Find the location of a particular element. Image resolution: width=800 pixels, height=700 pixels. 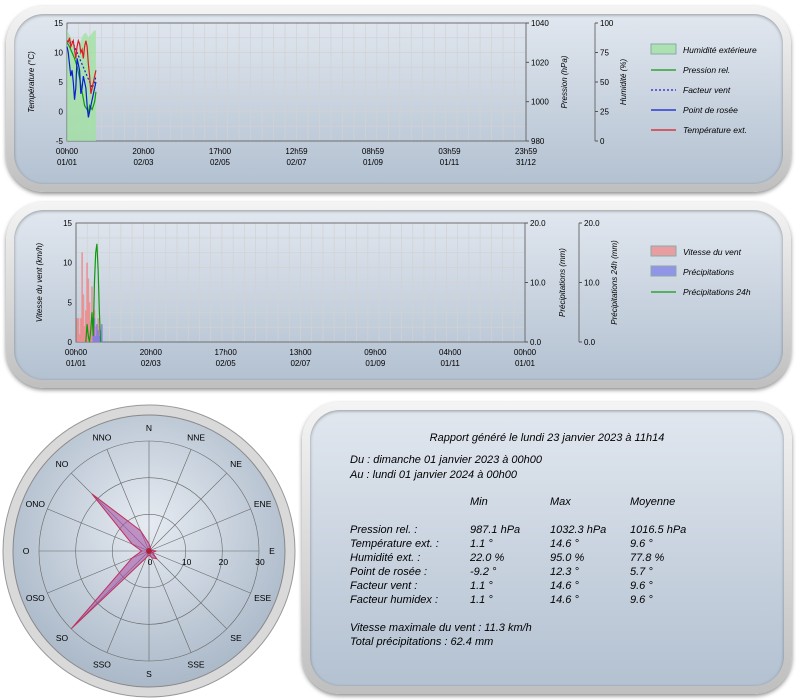

left-tick-label: 15 is located at coordinates (58, 23).